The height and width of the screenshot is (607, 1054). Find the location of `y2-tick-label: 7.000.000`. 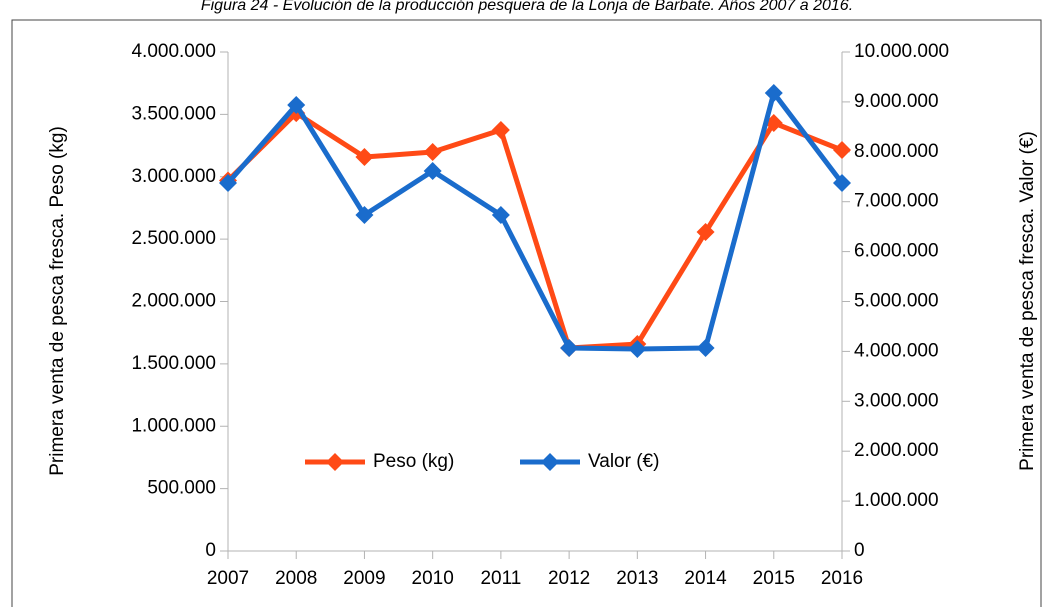

y2-tick-label: 7.000.000 is located at coordinates (896, 201).